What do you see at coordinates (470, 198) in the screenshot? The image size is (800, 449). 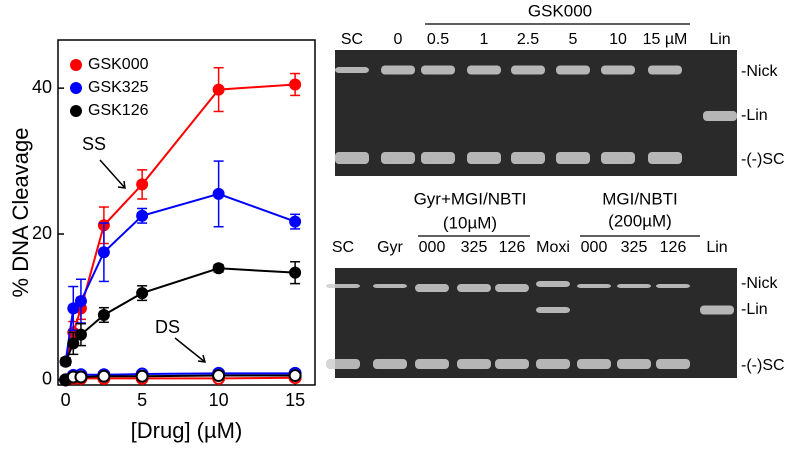 I see `group-label: Gyr+MGI/NBTI` at bounding box center [470, 198].